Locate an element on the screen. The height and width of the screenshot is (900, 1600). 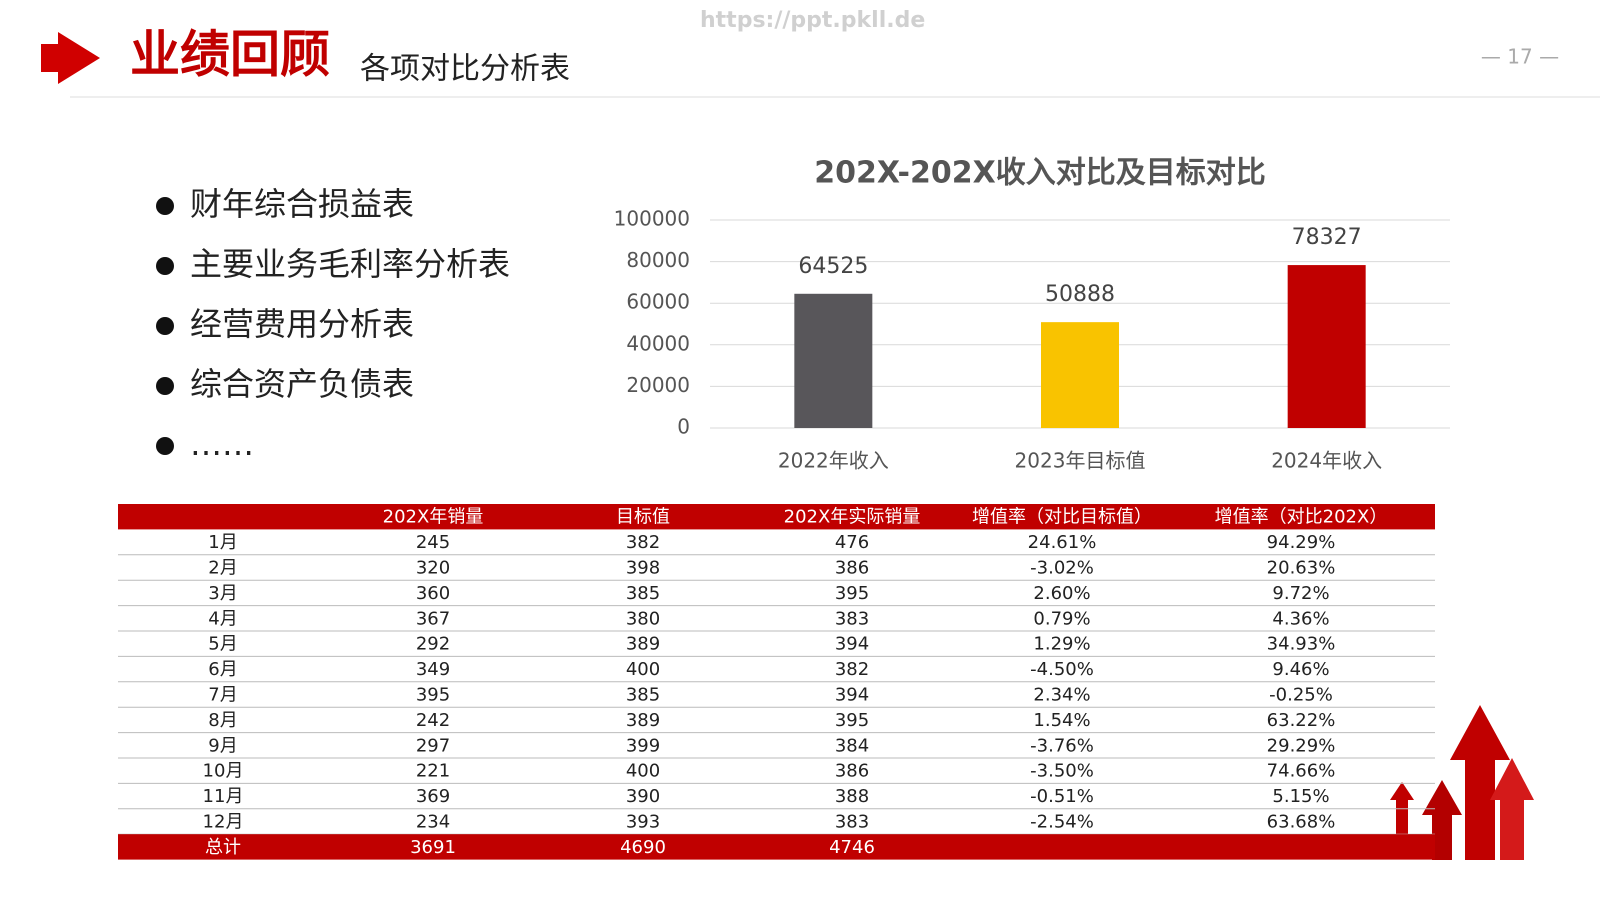
table-cell: 12月 is located at coordinates (223, 822).